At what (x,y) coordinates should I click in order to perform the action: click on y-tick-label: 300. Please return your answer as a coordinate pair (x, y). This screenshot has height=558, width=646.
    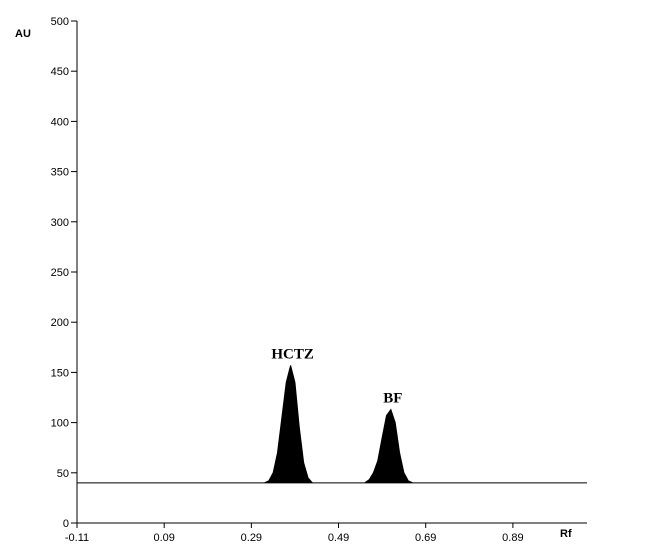
    Looking at the image, I should click on (60, 223).